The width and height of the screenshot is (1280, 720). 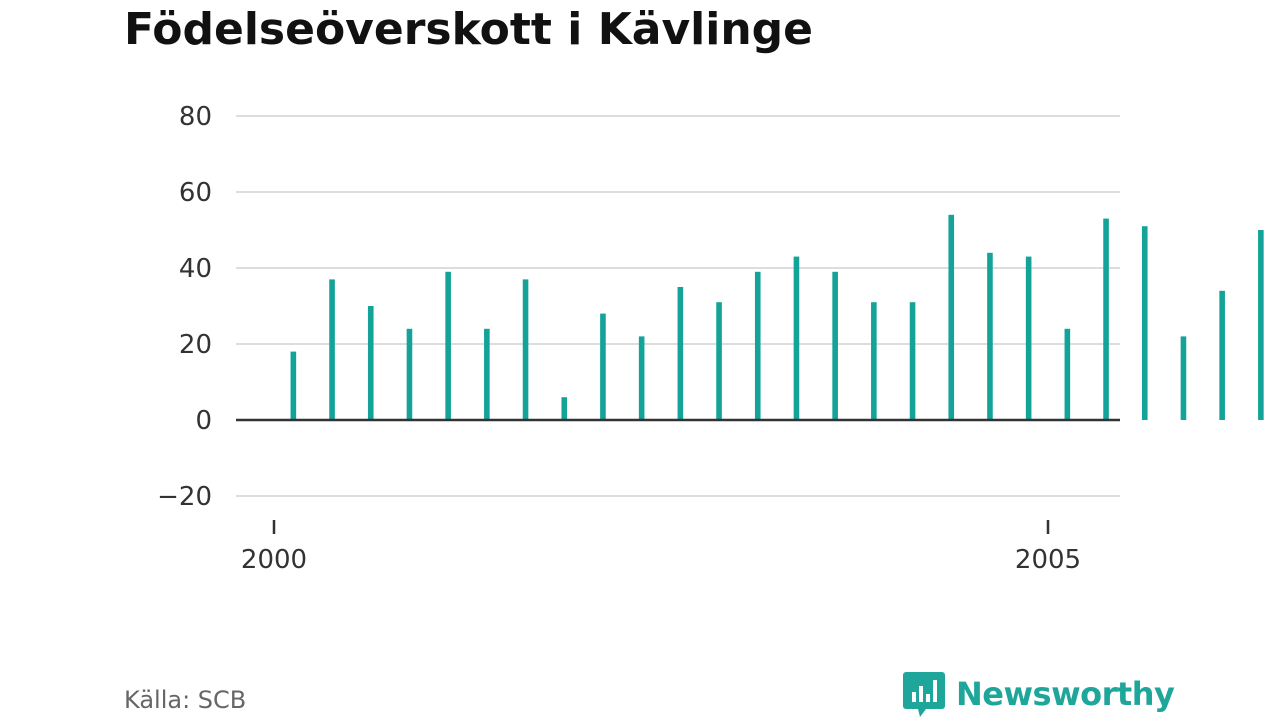 I want to click on bar-chart-speech-bubble-icon, so click(x=924, y=694).